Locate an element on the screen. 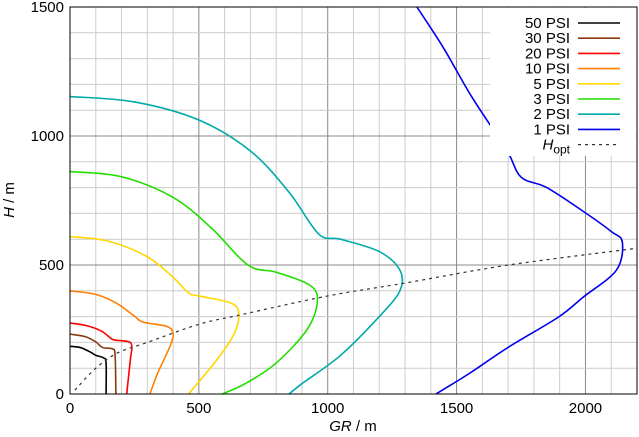 The image size is (639, 437). x-tick-label: 1500 is located at coordinates (456, 408).